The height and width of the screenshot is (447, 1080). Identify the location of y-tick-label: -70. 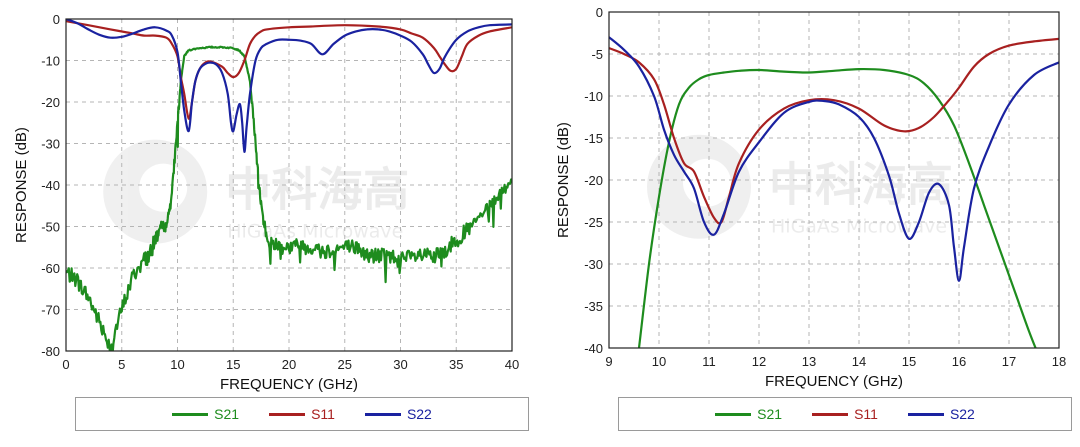
(50, 310).